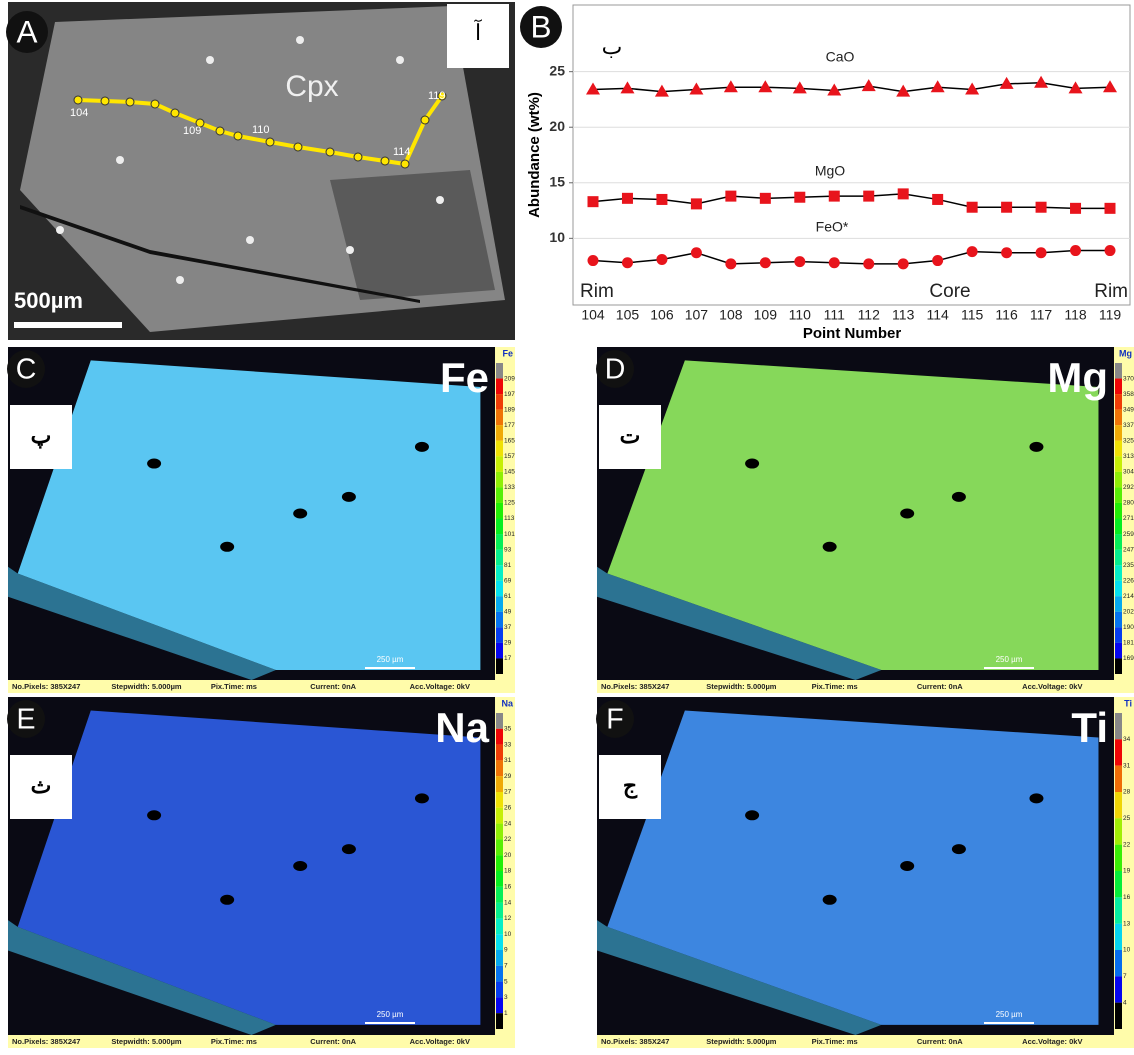 This screenshot has width=1134, height=1055. I want to click on colorbar-label: 3, so click(506, 997).